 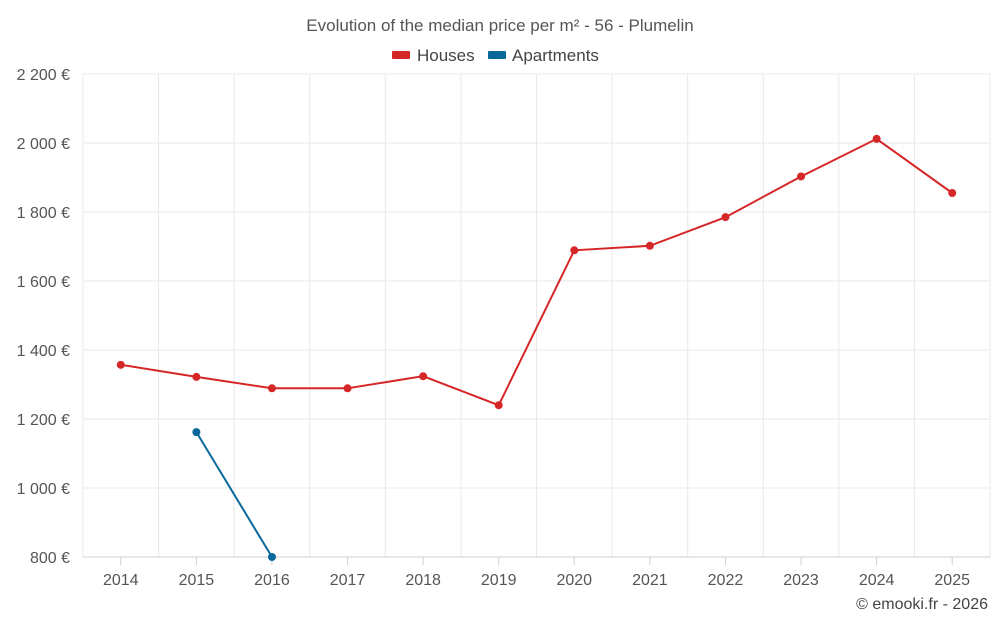 I want to click on series-line-apartments, so click(x=234, y=494).